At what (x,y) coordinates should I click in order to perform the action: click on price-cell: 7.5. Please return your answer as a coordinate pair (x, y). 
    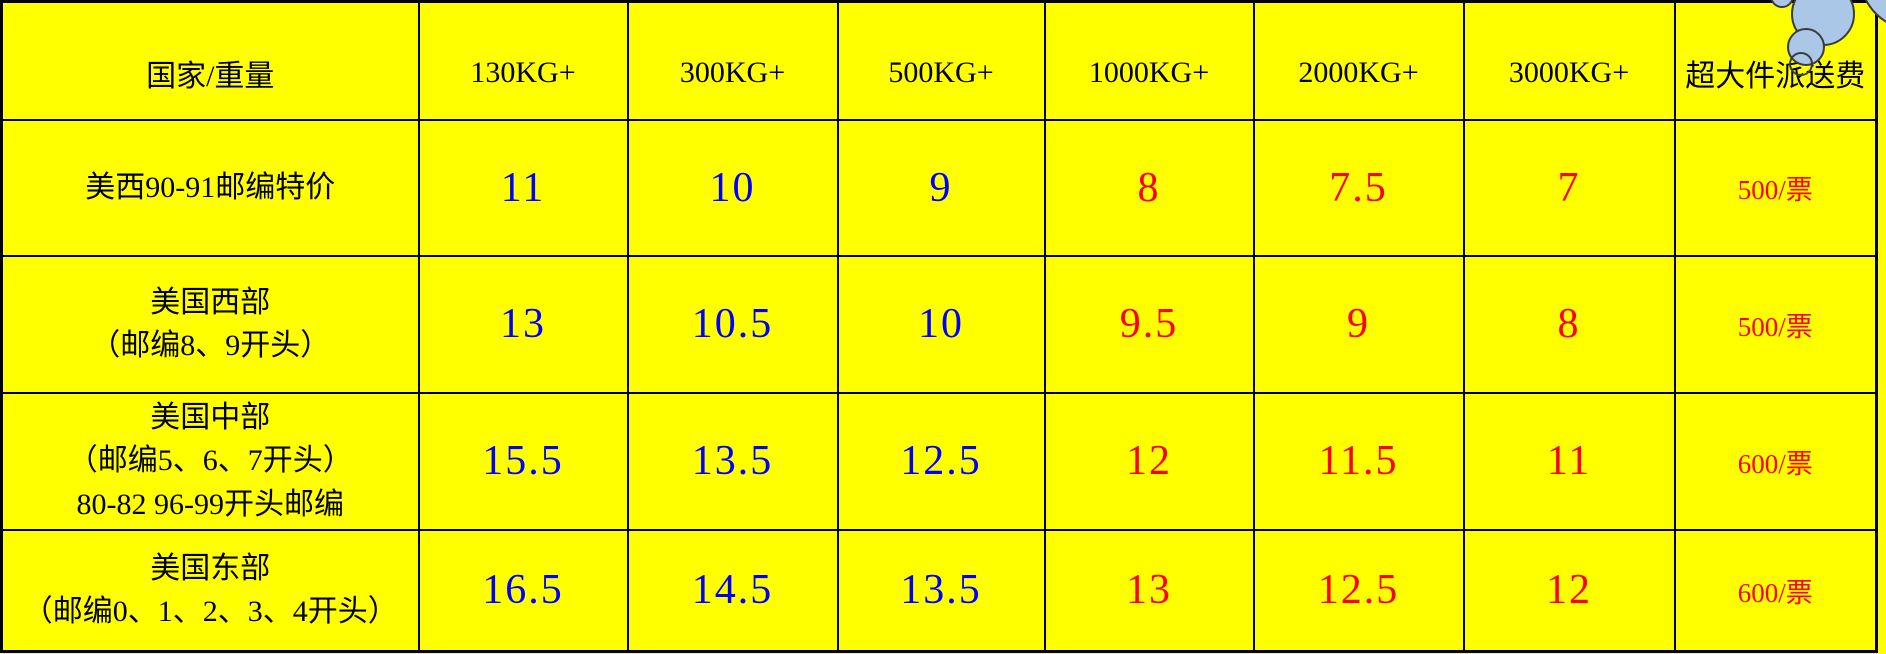
    Looking at the image, I should click on (1358, 187).